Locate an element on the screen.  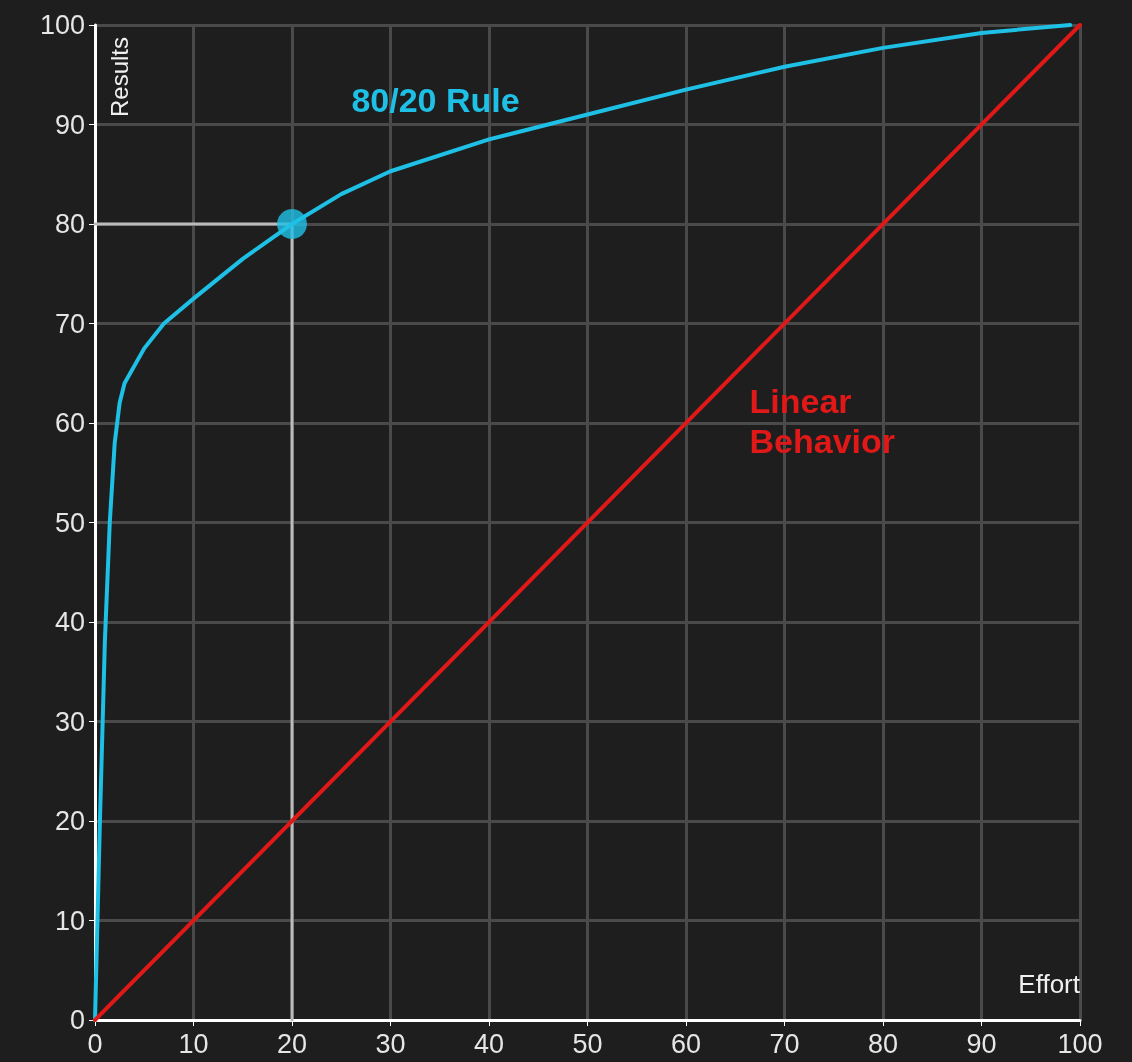
y-tick-label: 0 is located at coordinates (77, 1020).